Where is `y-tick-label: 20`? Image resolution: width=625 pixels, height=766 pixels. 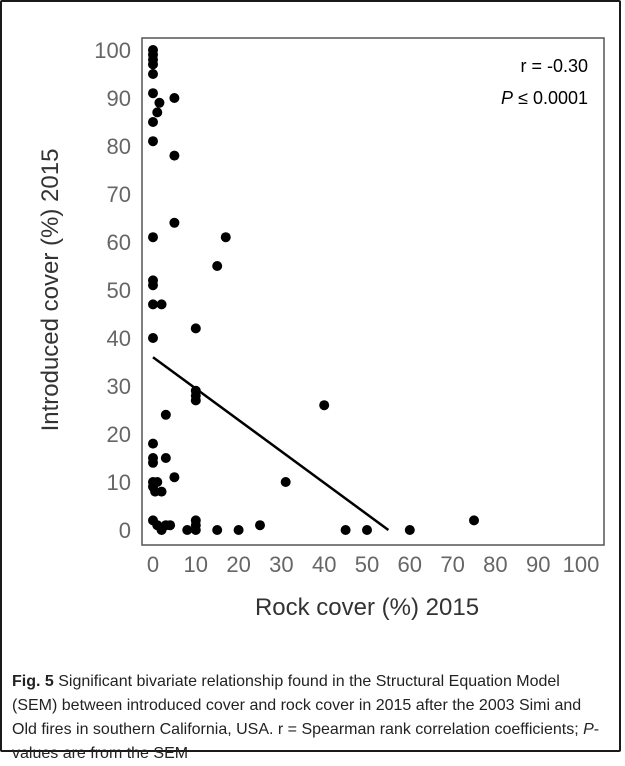
y-tick-label: 20 is located at coordinates (119, 434).